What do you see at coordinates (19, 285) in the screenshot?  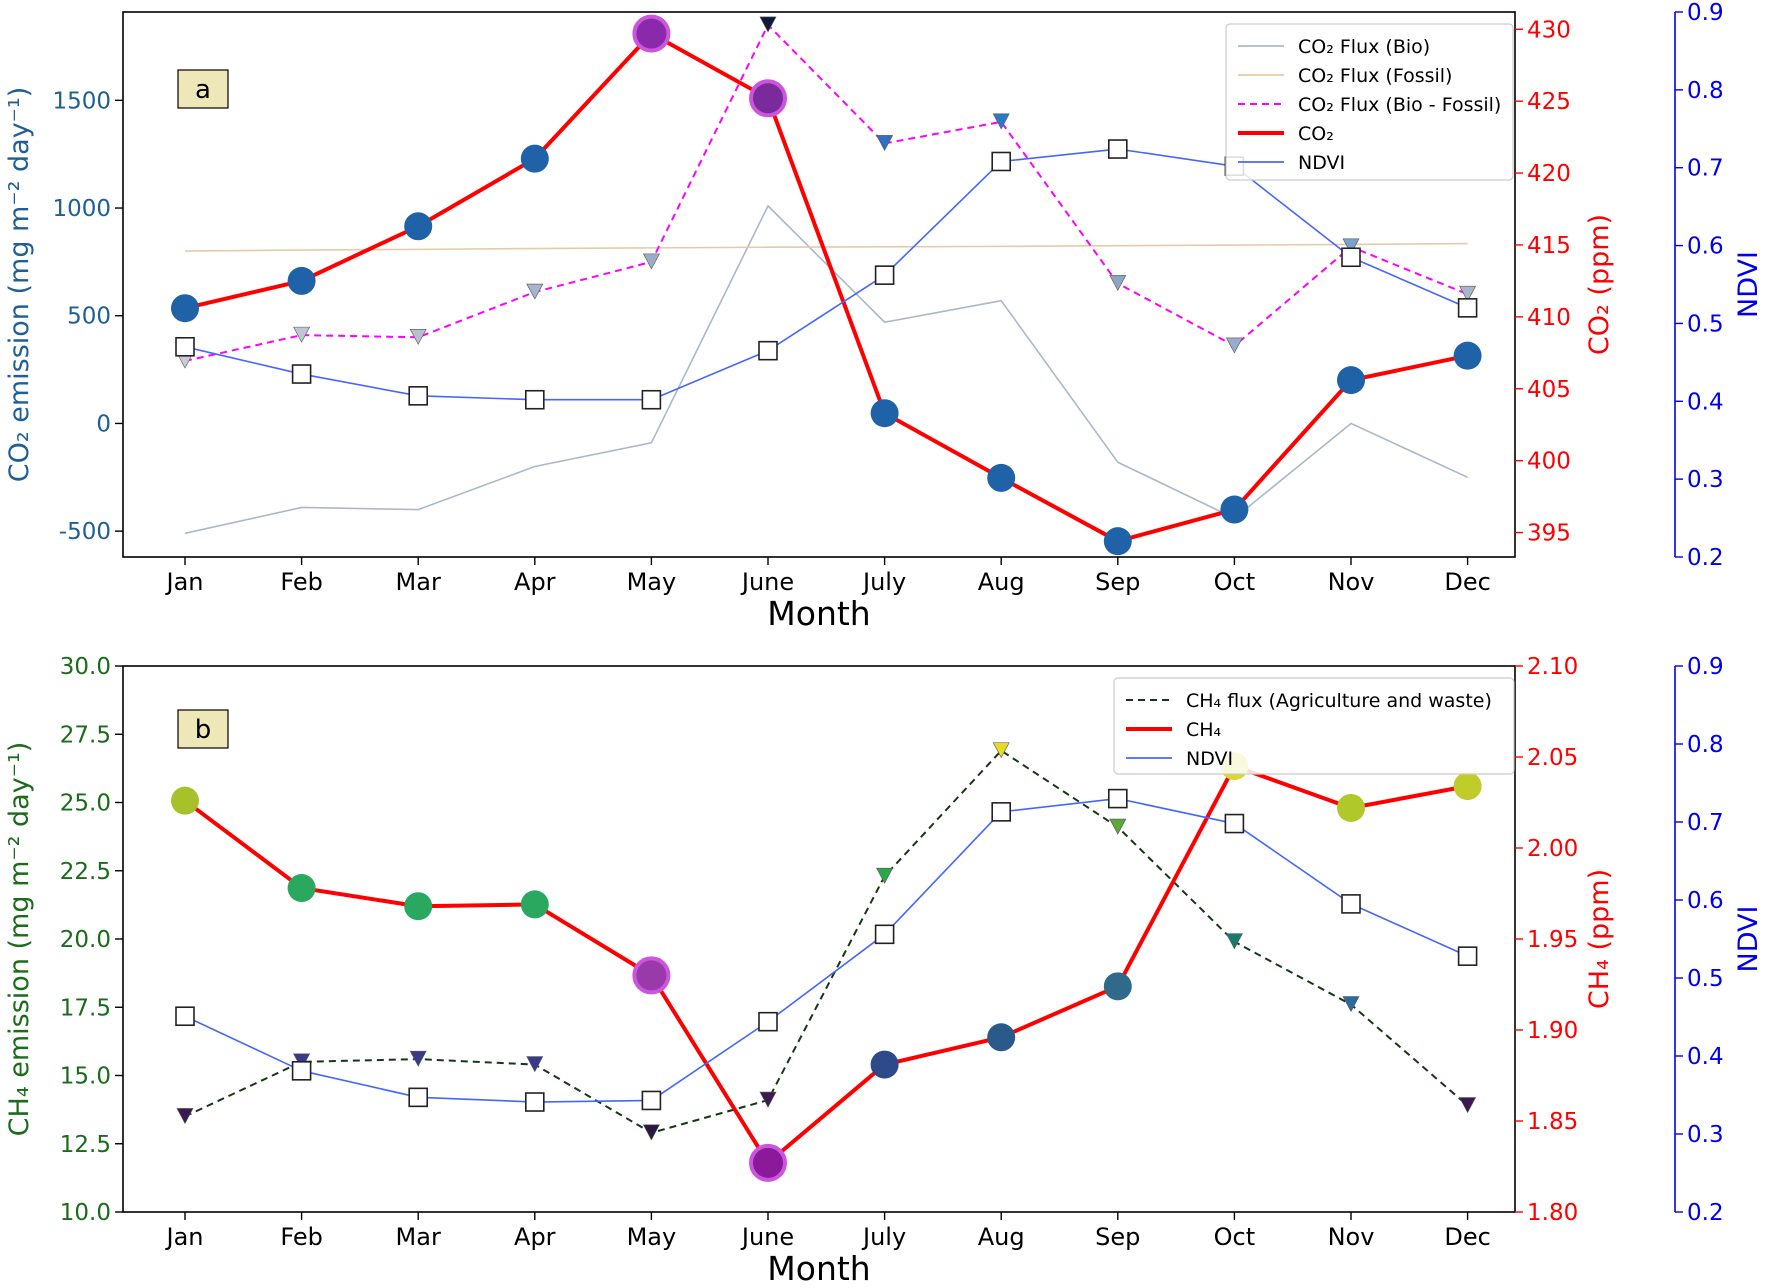 I see `y-left-axis-label: CO₂ emission (mg m⁻² day⁻¹)` at bounding box center [19, 285].